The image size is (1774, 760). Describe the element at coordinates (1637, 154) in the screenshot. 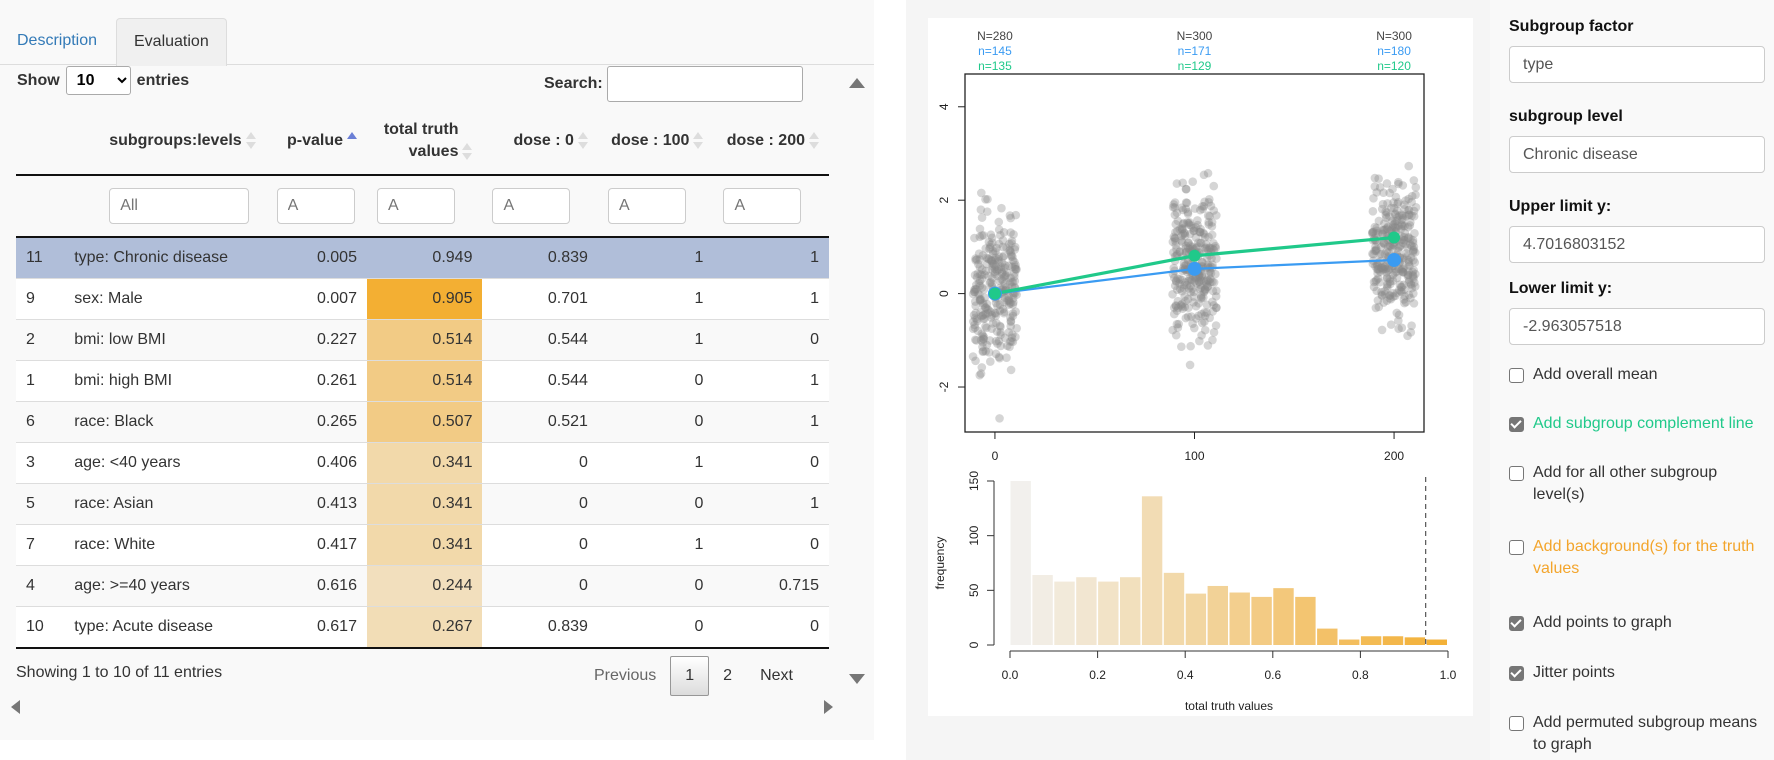

I see `subgroup-level-input` at that location.